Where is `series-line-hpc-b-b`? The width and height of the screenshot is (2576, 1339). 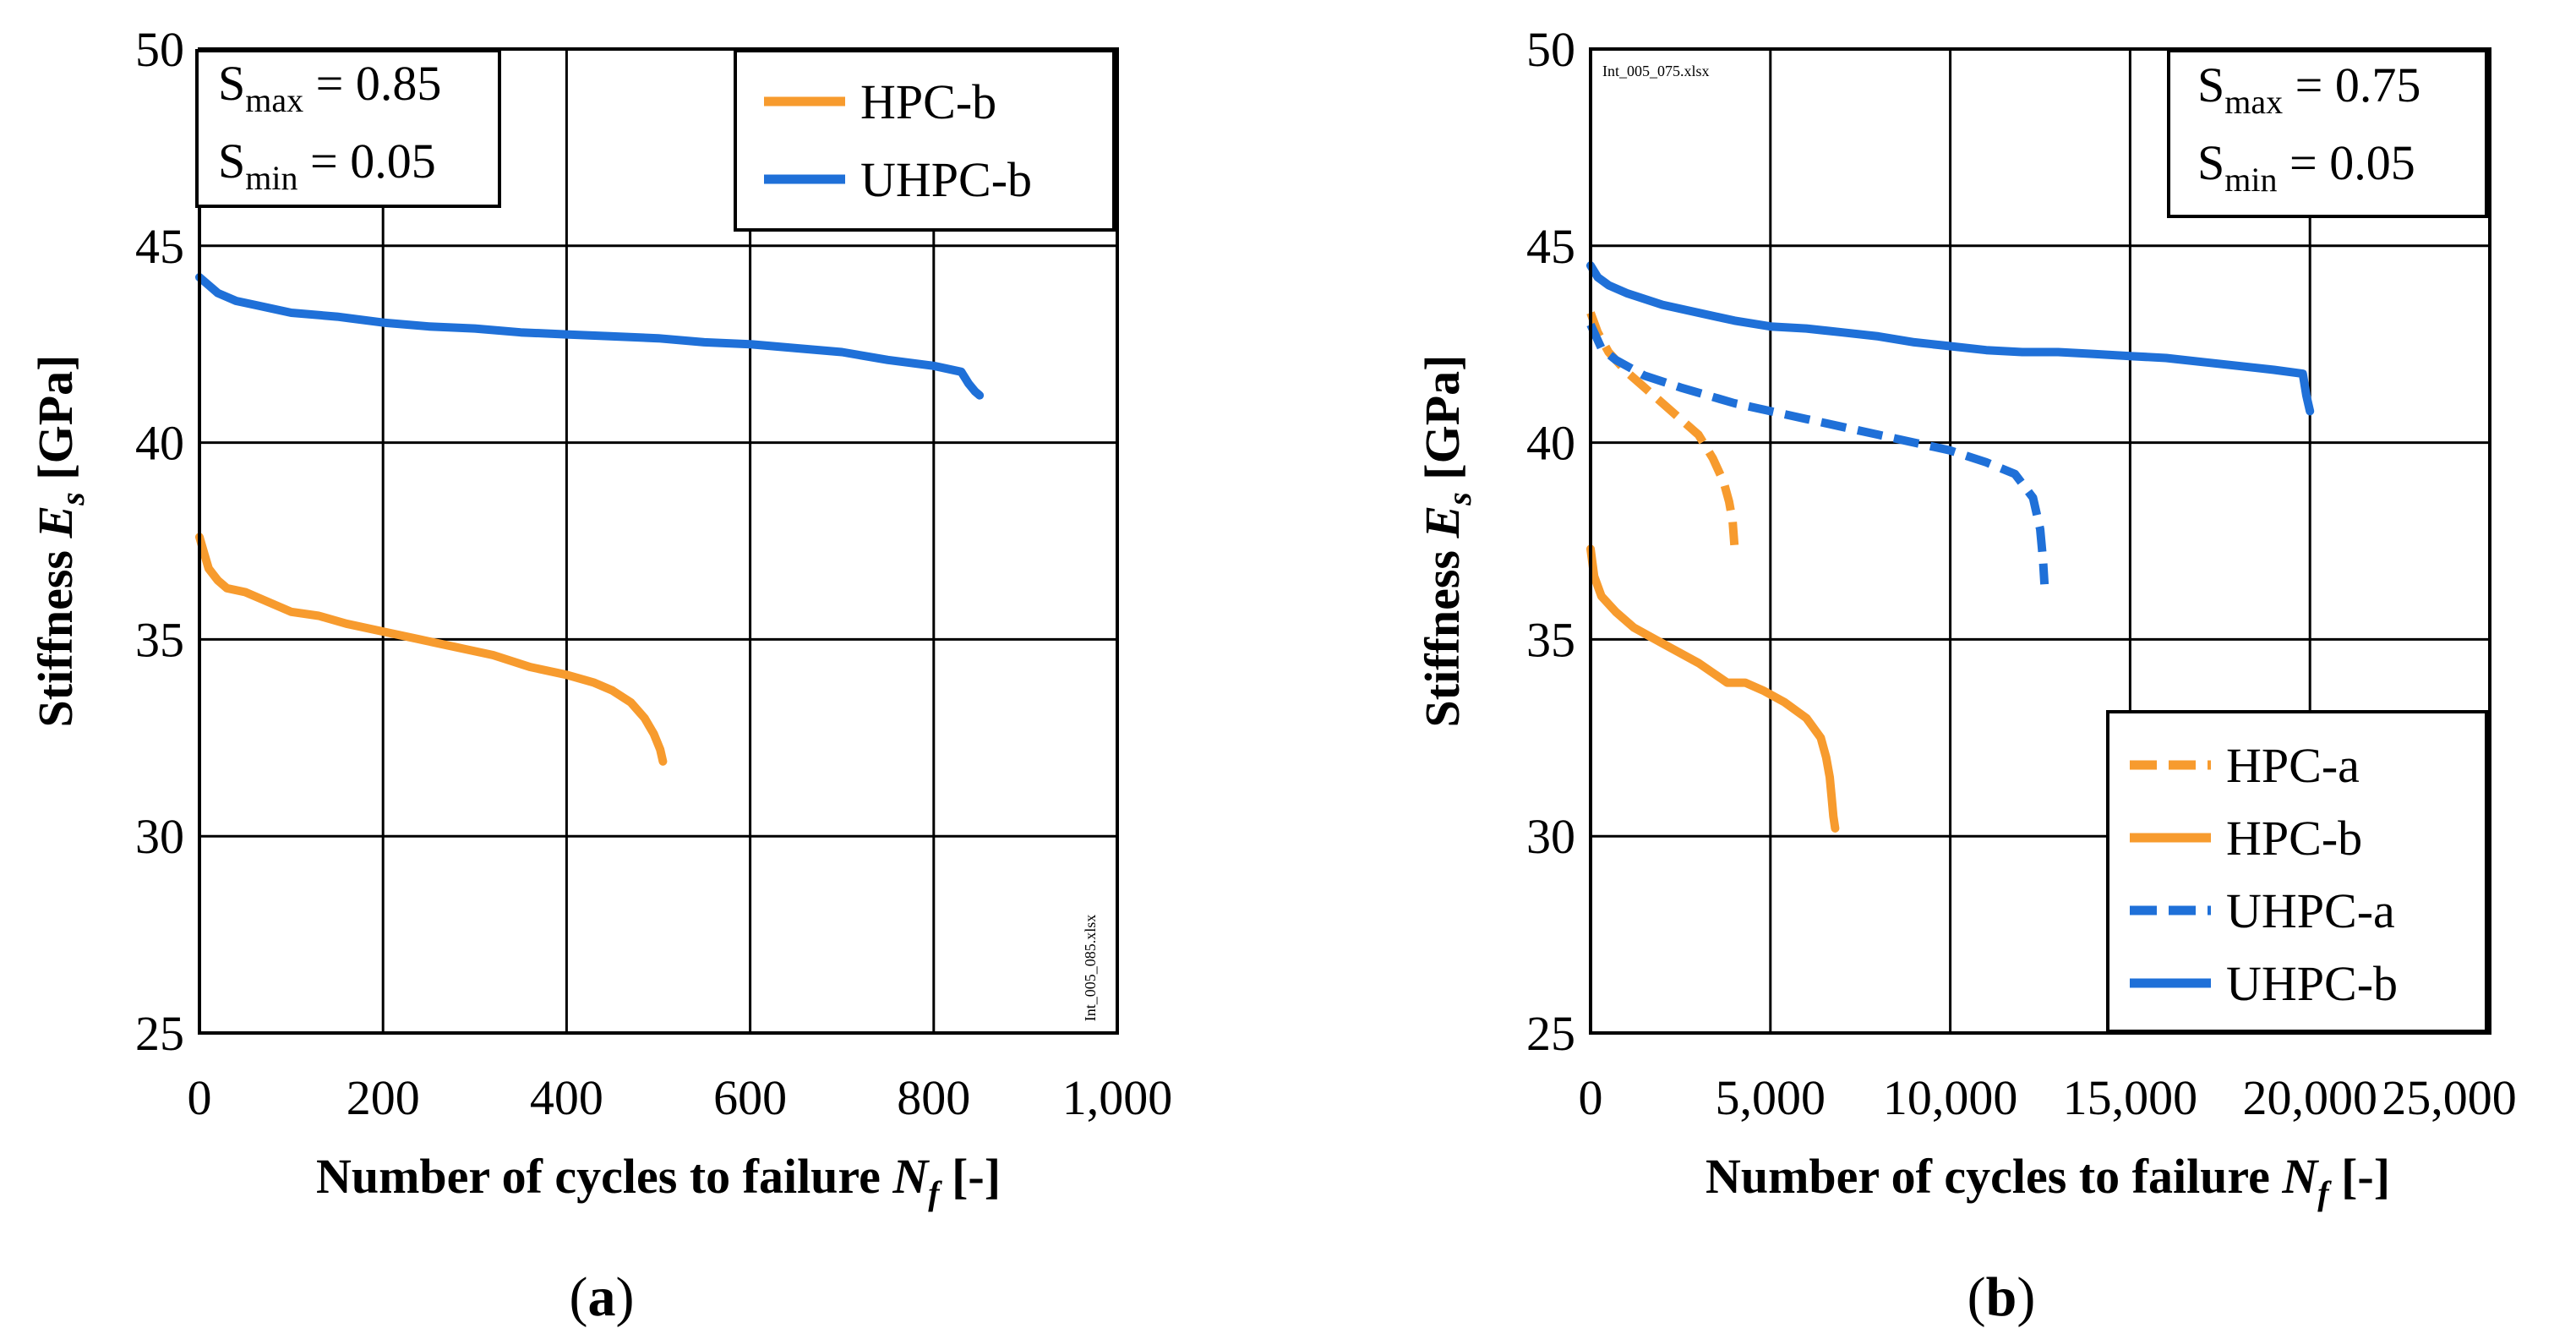
series-line-hpc-b-b is located at coordinates (1713, 689).